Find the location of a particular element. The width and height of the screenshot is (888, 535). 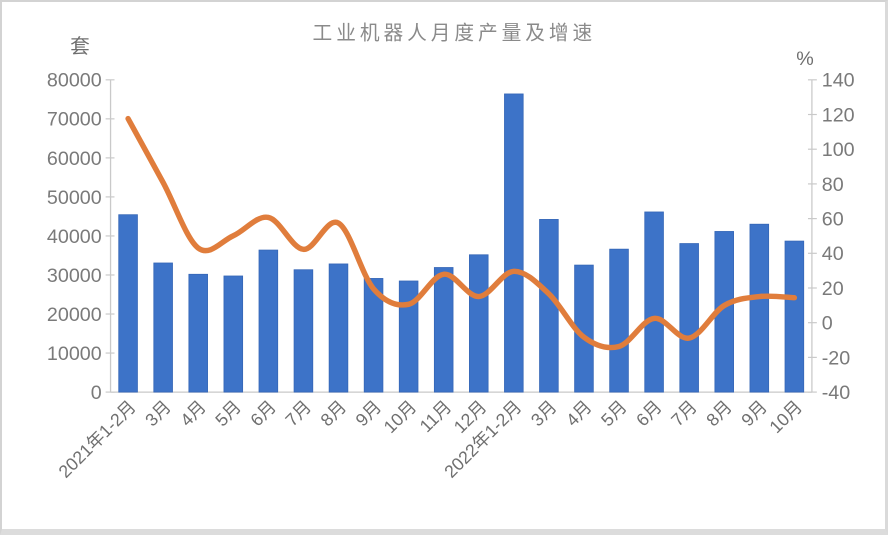

left-axis-tick-label: 0 is located at coordinates (96, 393).